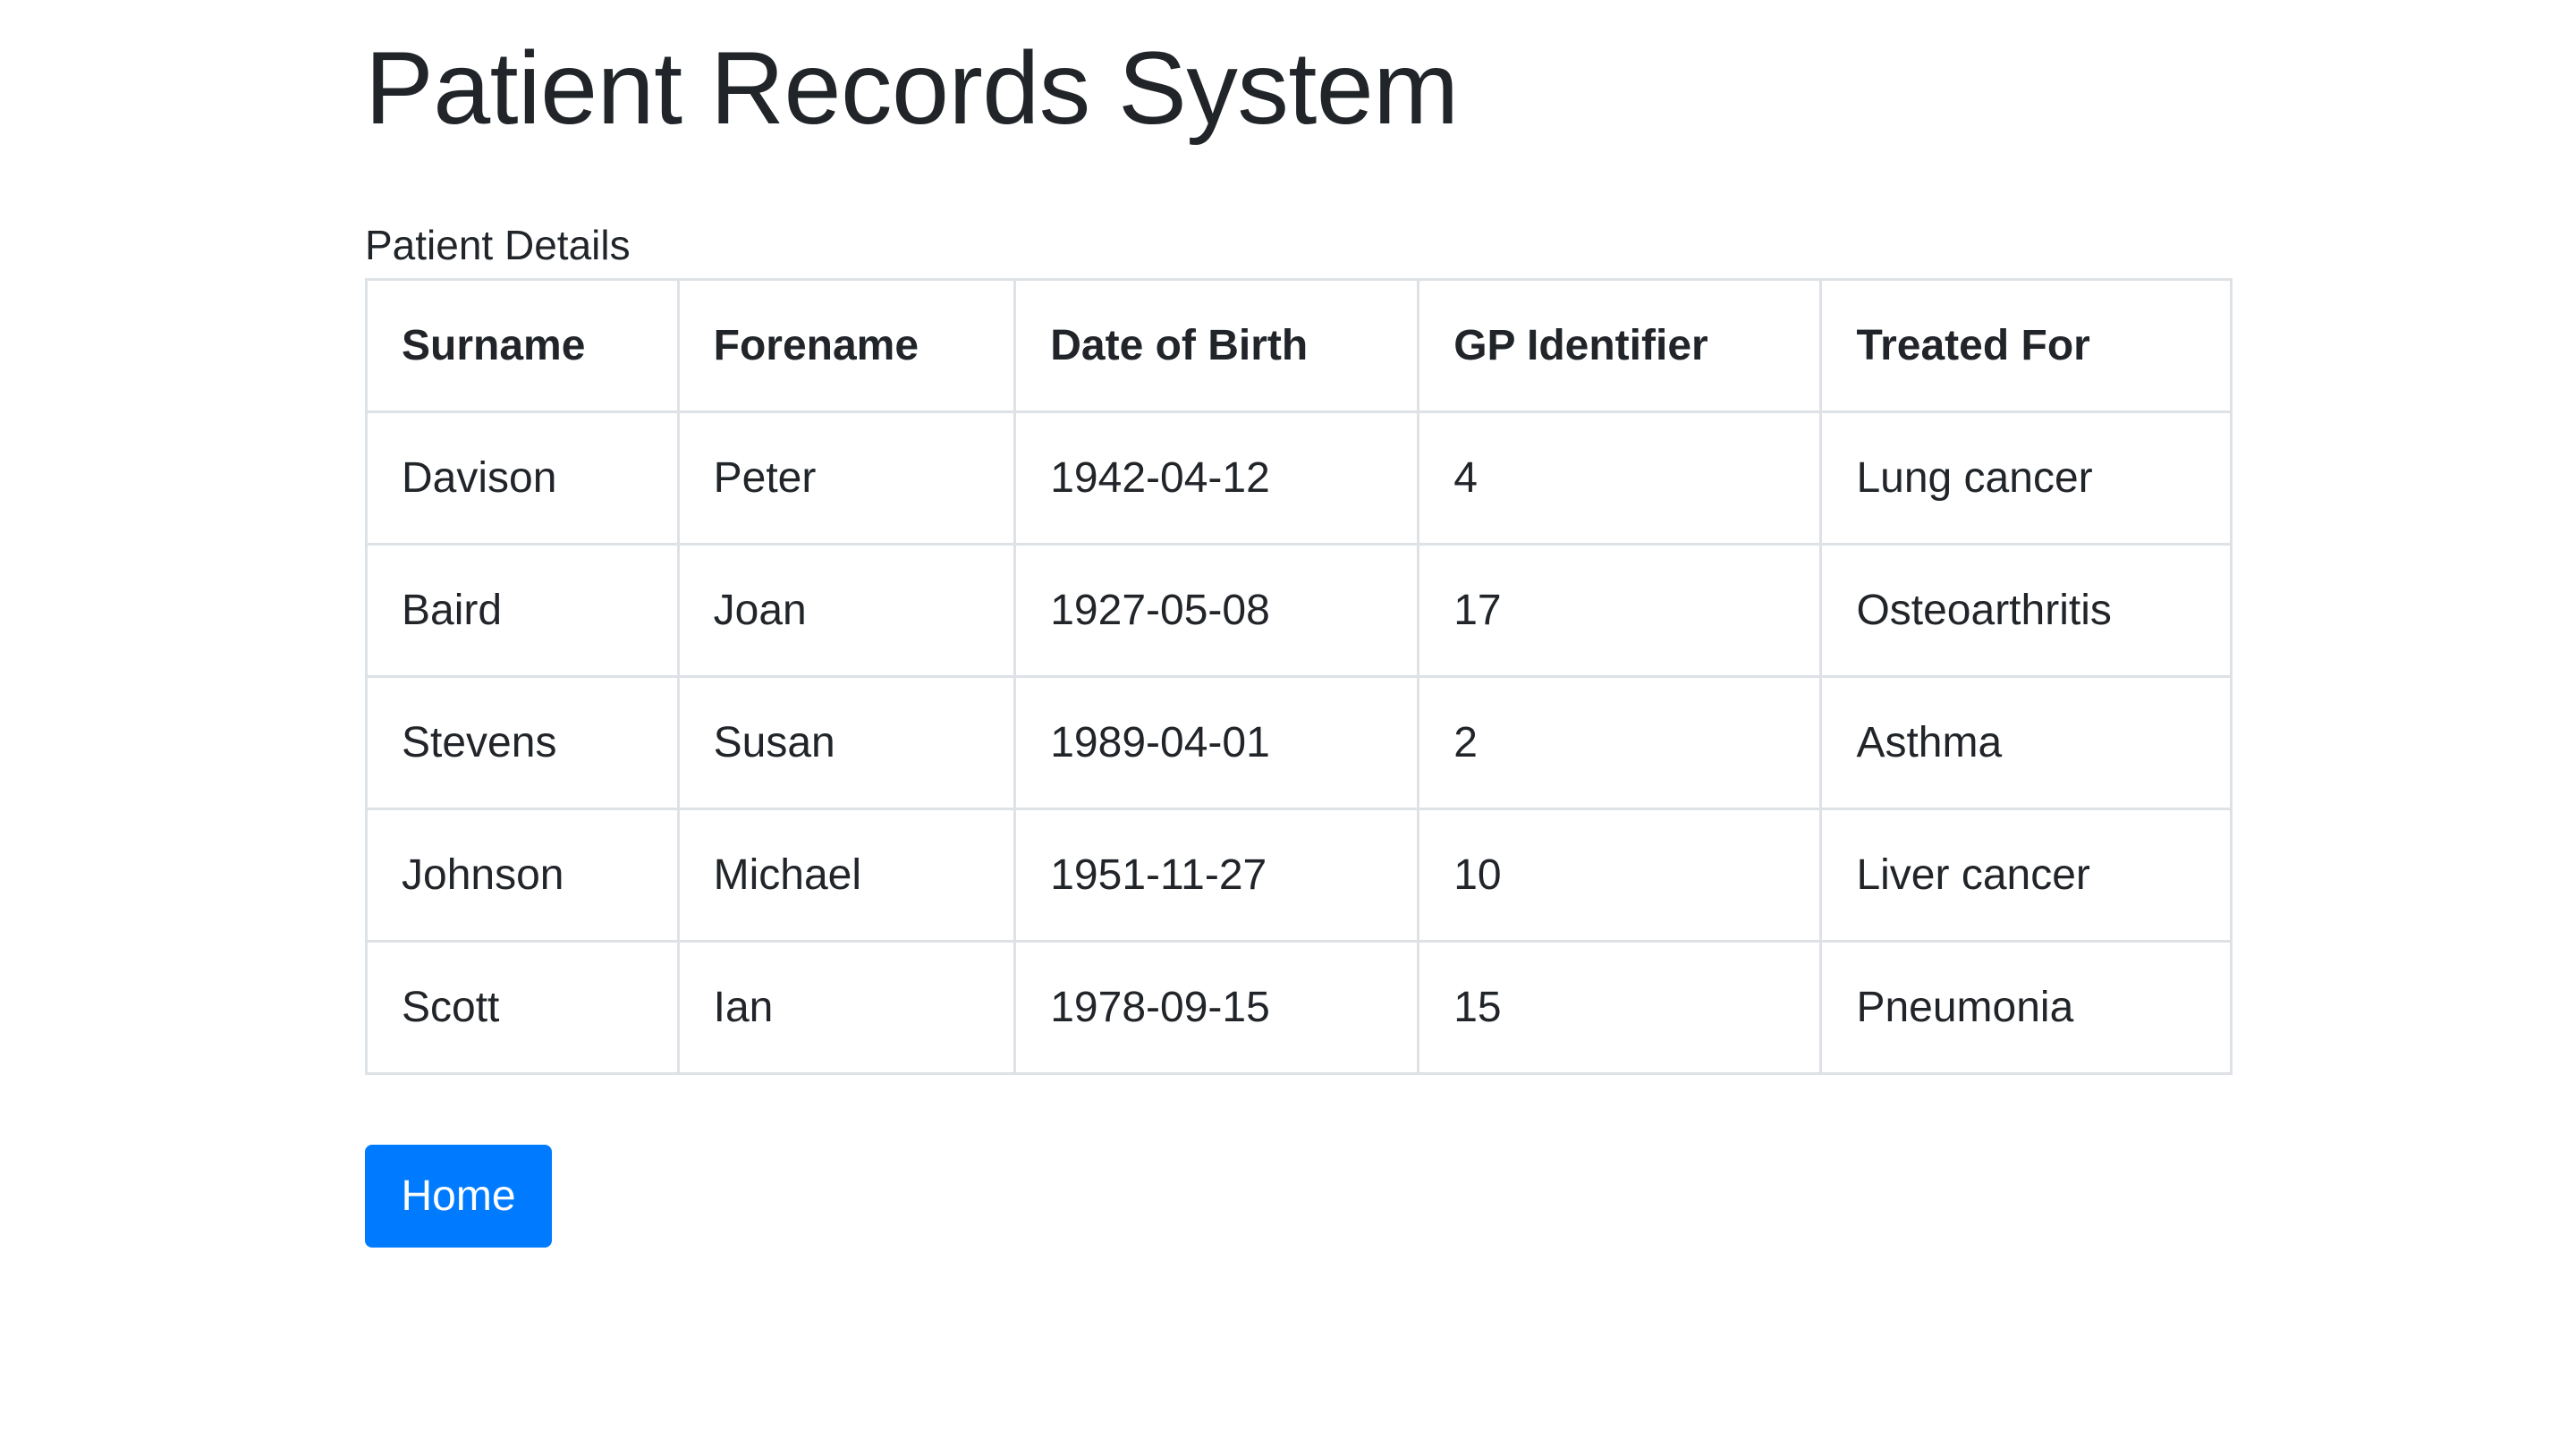 The width and height of the screenshot is (2576, 1430). What do you see at coordinates (522, 345) in the screenshot?
I see `column-header-surname: Surname` at bounding box center [522, 345].